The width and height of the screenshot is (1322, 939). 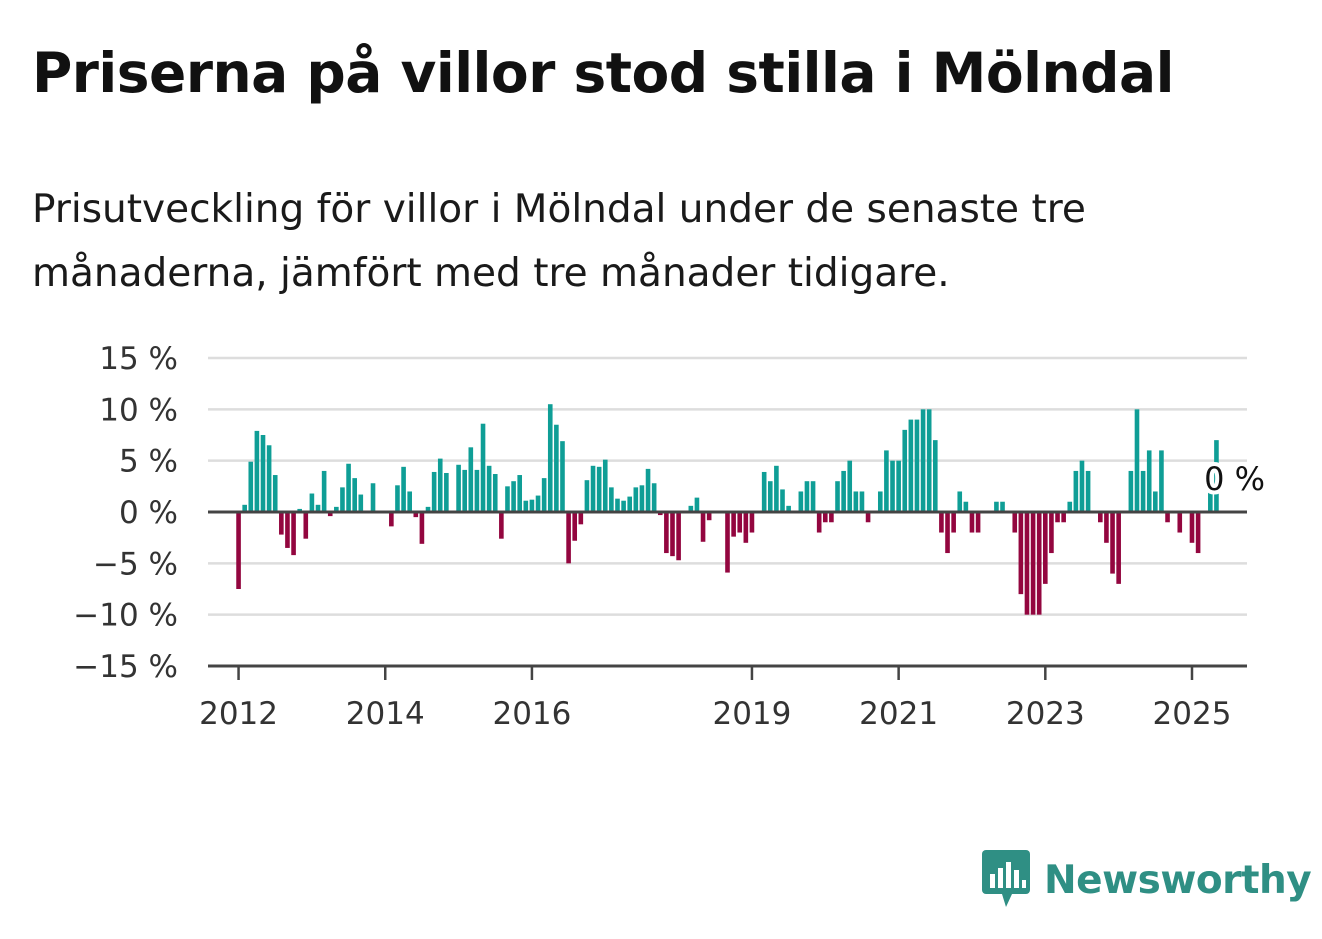 I want to click on brand-name: Newsworthy, so click(x=1178, y=880).